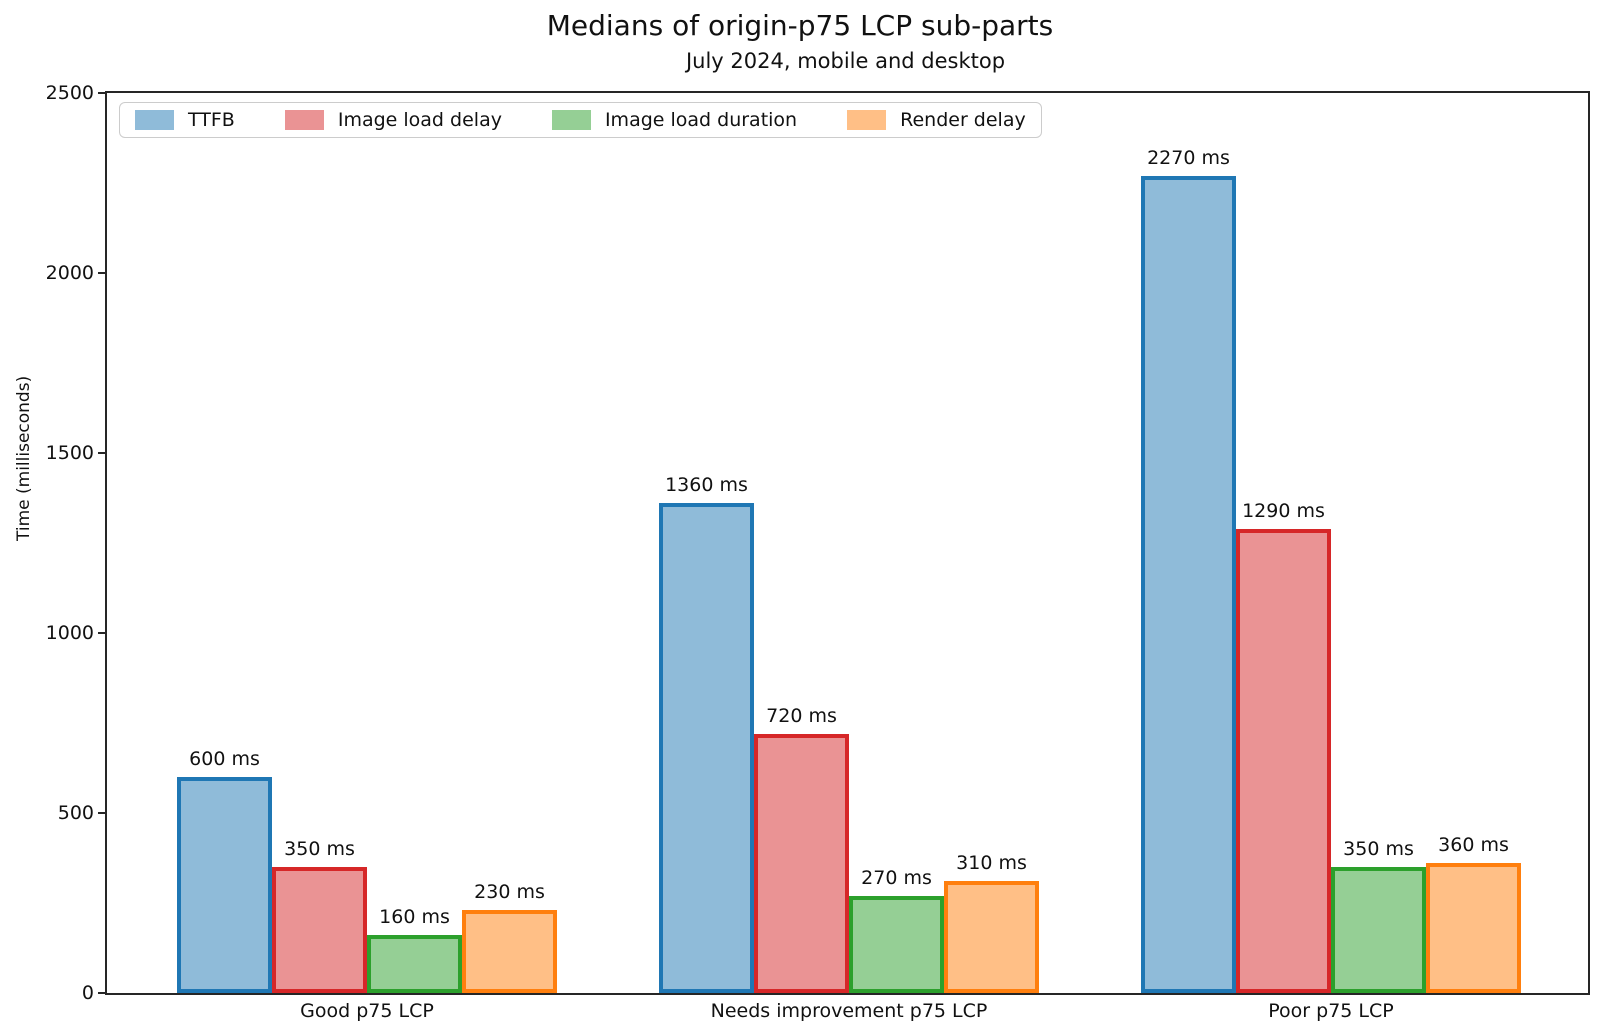 This screenshot has height=1032, width=1600. I want to click on bar-slot: 360 ms, so click(1473, 543).